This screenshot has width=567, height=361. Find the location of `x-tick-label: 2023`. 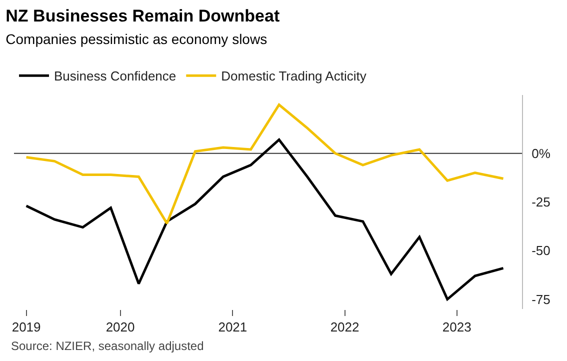

x-tick-label: 2023 is located at coordinates (457, 327).